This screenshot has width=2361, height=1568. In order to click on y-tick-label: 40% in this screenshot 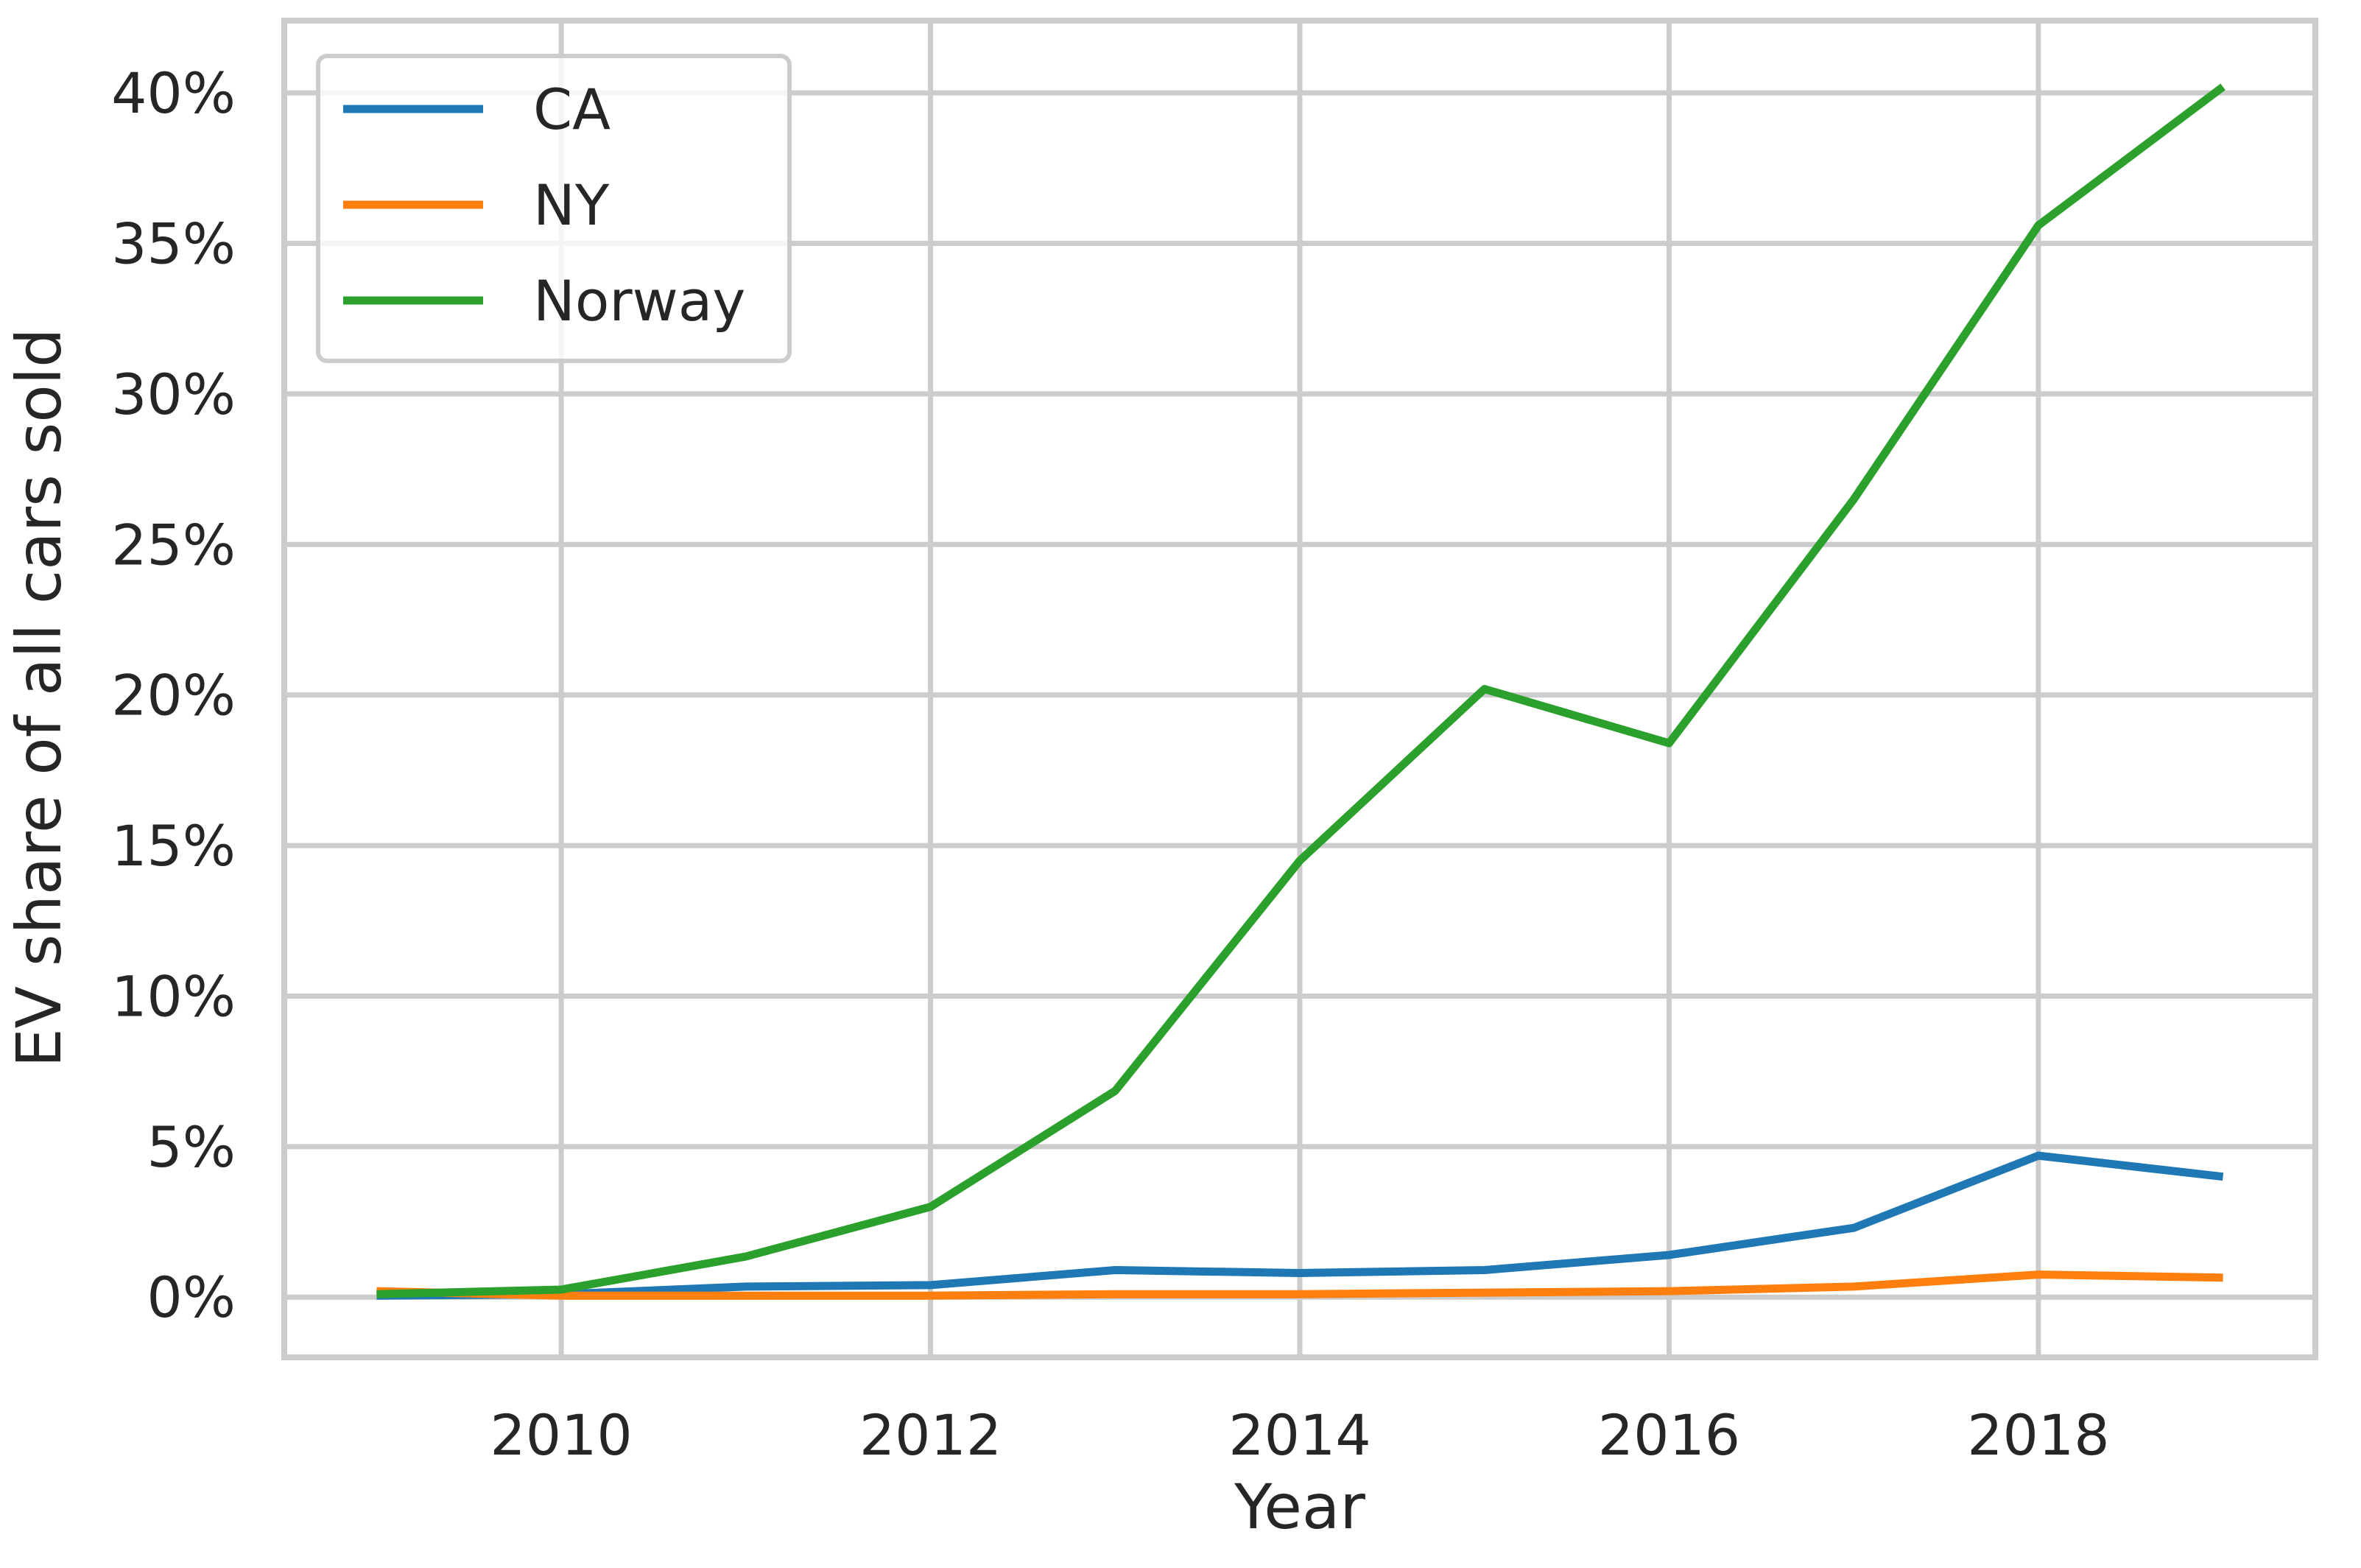, I will do `click(173, 93)`.